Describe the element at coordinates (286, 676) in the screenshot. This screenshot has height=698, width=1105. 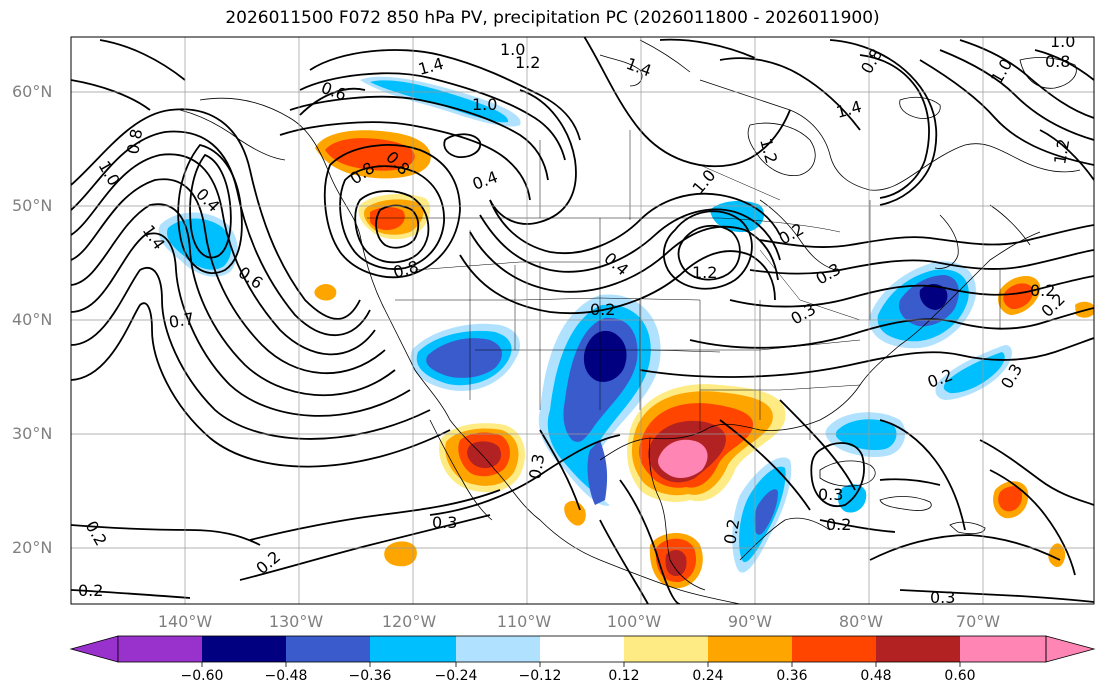
I see `colorbar-tick-label: −0.48` at that location.